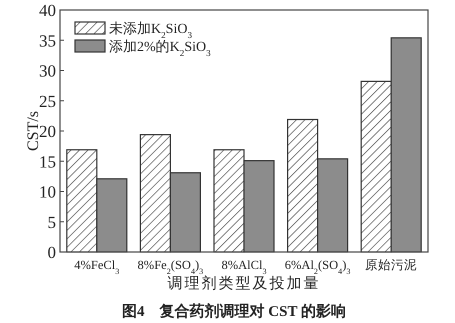  I want to click on y-tick-label: 20, so click(47, 131).